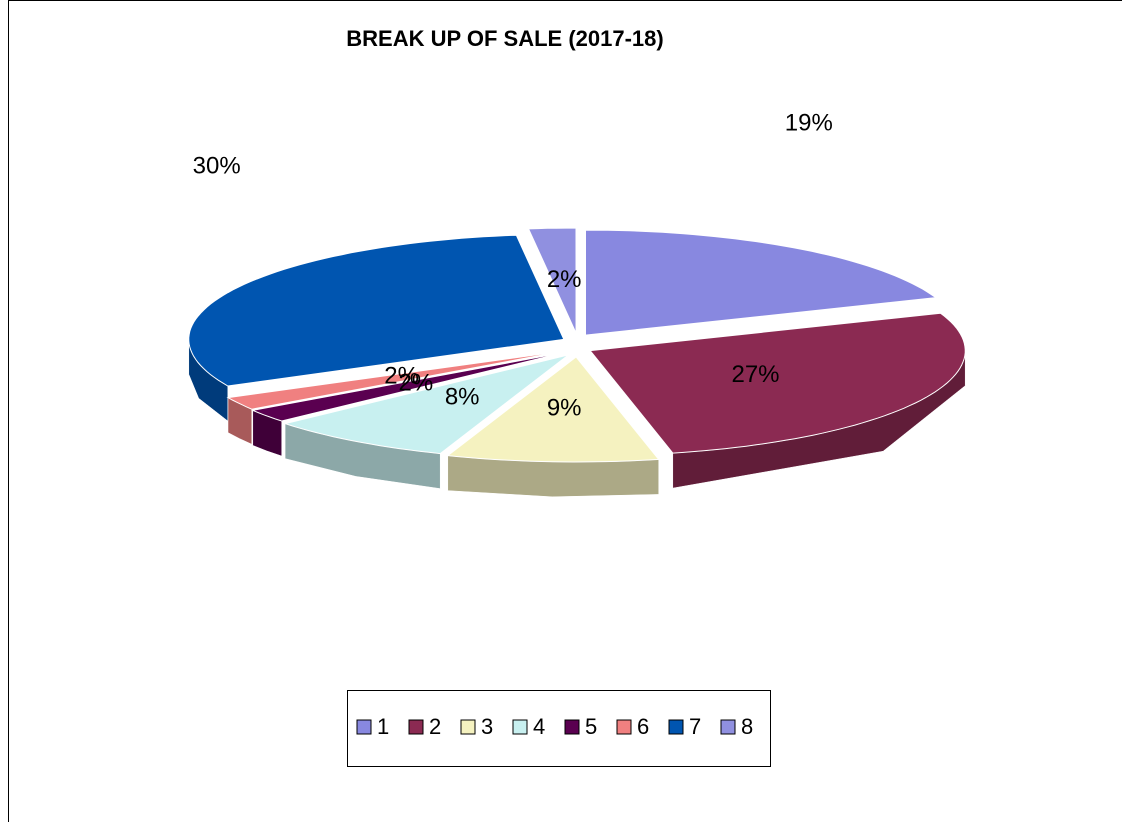 The width and height of the screenshot is (1122, 827). I want to click on data-label: 30%, so click(217, 166).